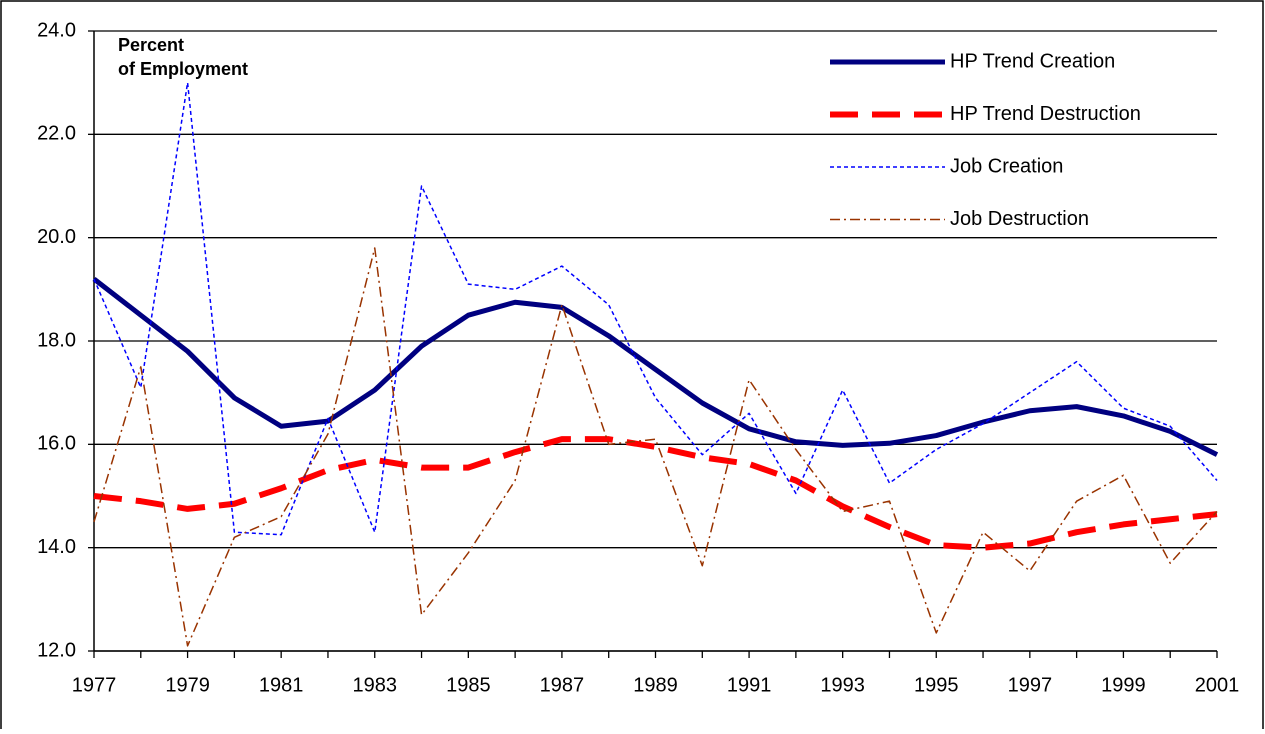 Image resolution: width=1265 pixels, height=734 pixels. What do you see at coordinates (183, 69) in the screenshot?
I see `y-axis-label: of Employment` at bounding box center [183, 69].